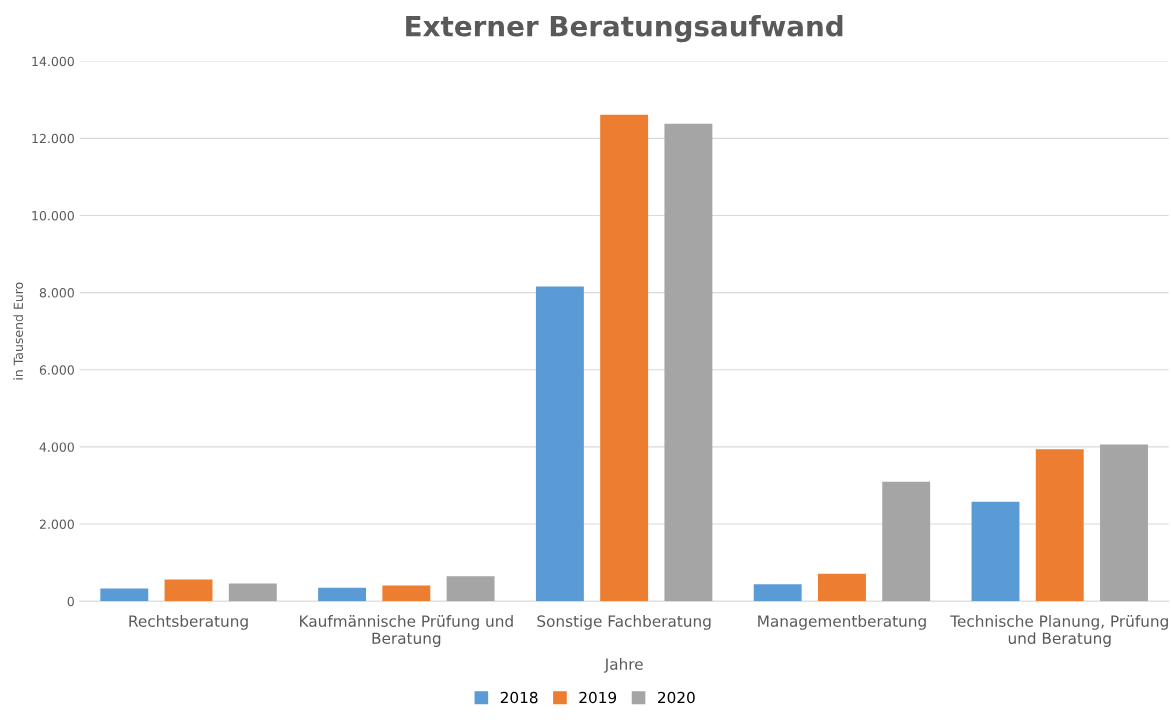  I want to click on y-tick-label: 14.000, so click(53, 61).